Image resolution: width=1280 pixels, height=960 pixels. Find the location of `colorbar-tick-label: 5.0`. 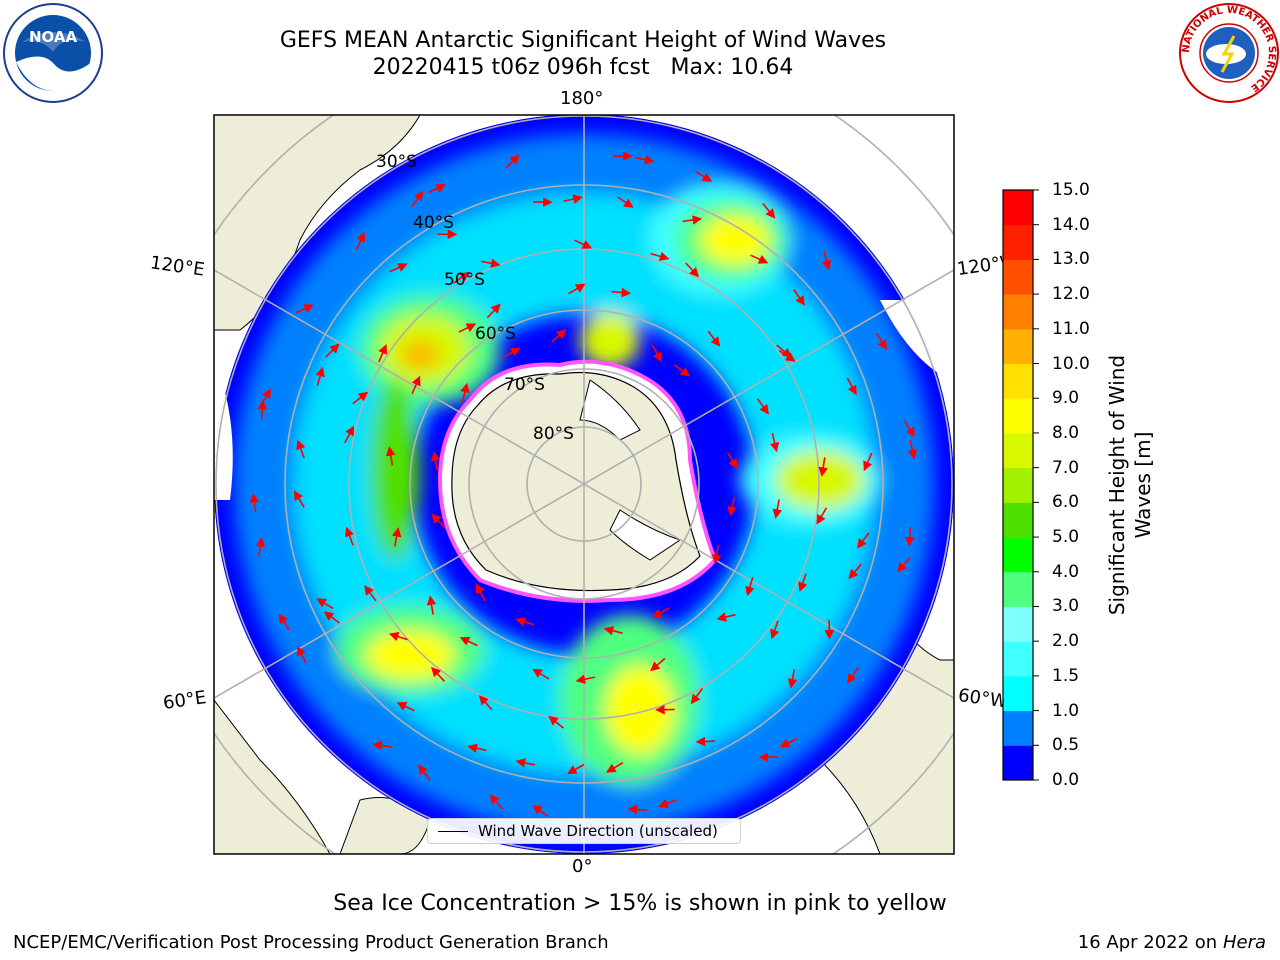

colorbar-tick-label: 5.0 is located at coordinates (1066, 537).